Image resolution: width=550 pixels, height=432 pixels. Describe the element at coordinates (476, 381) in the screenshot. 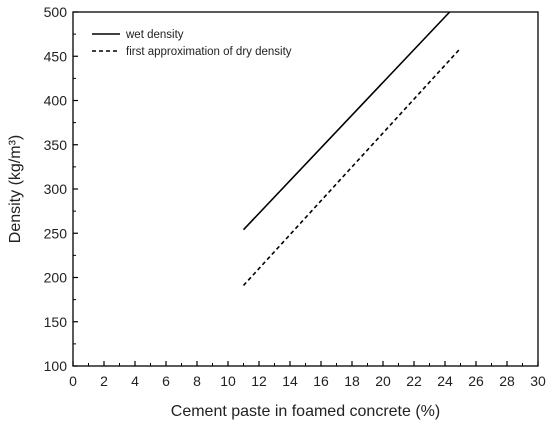

I see `x-tick-label: 26` at that location.